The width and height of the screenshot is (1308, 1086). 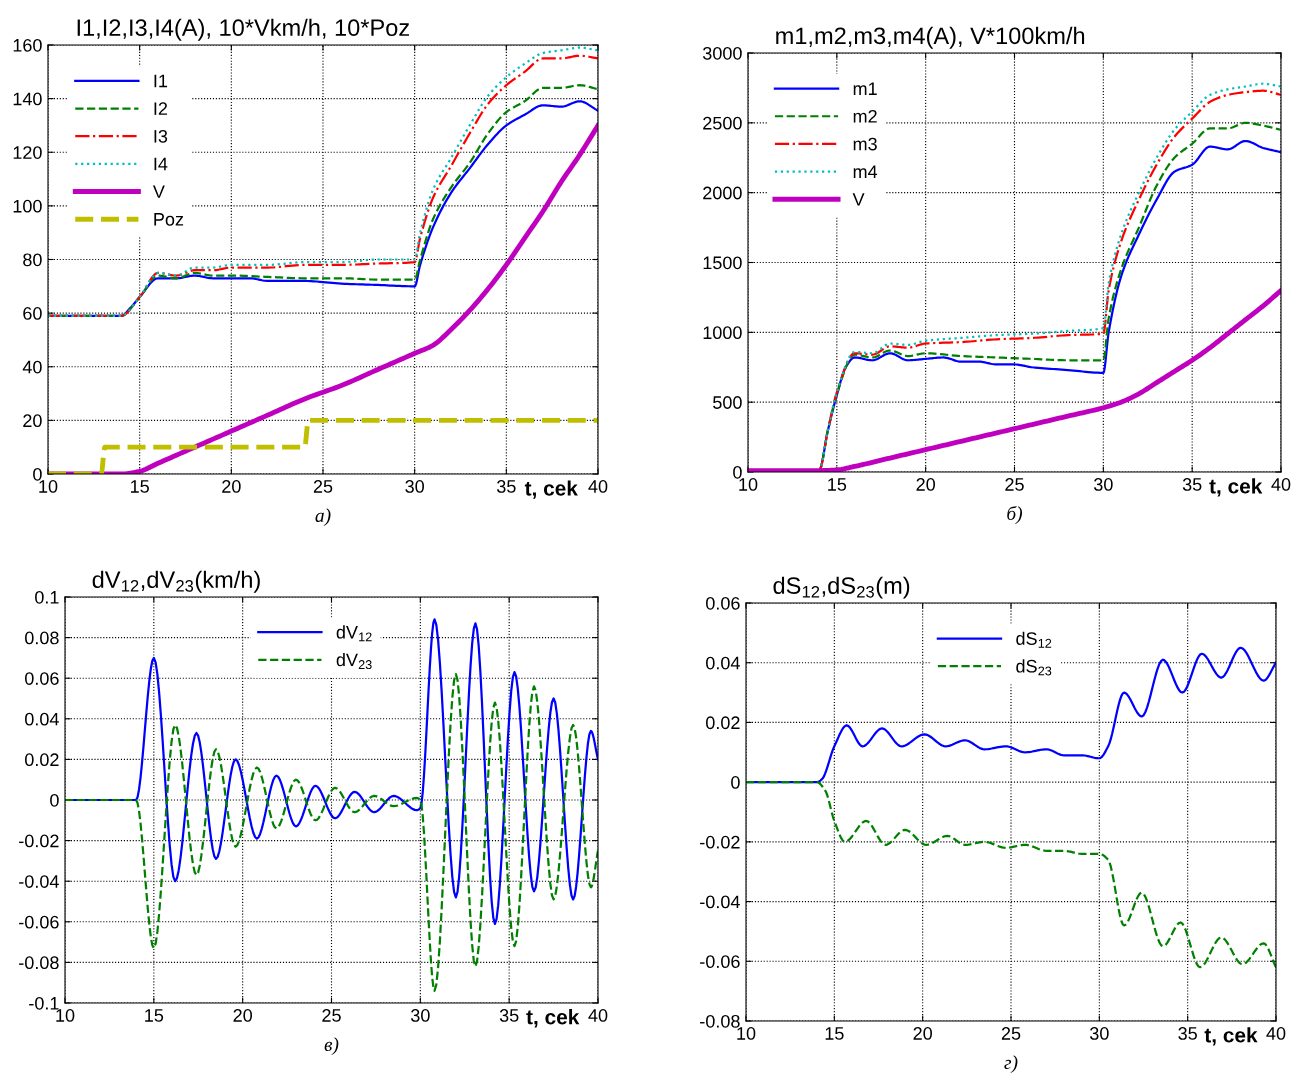 What do you see at coordinates (27, 99) in the screenshot?
I see `y-tick-label: 140` at bounding box center [27, 99].